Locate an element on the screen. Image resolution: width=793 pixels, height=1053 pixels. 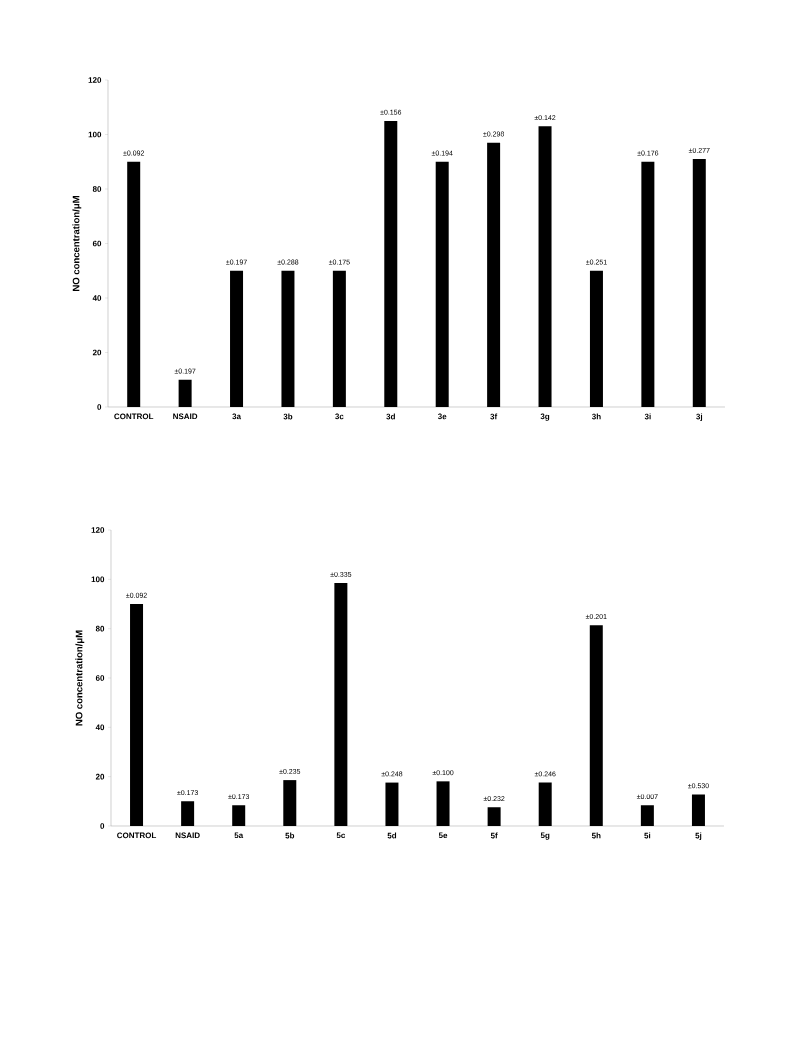
x-tick-label: 3e is located at coordinates (442, 416).